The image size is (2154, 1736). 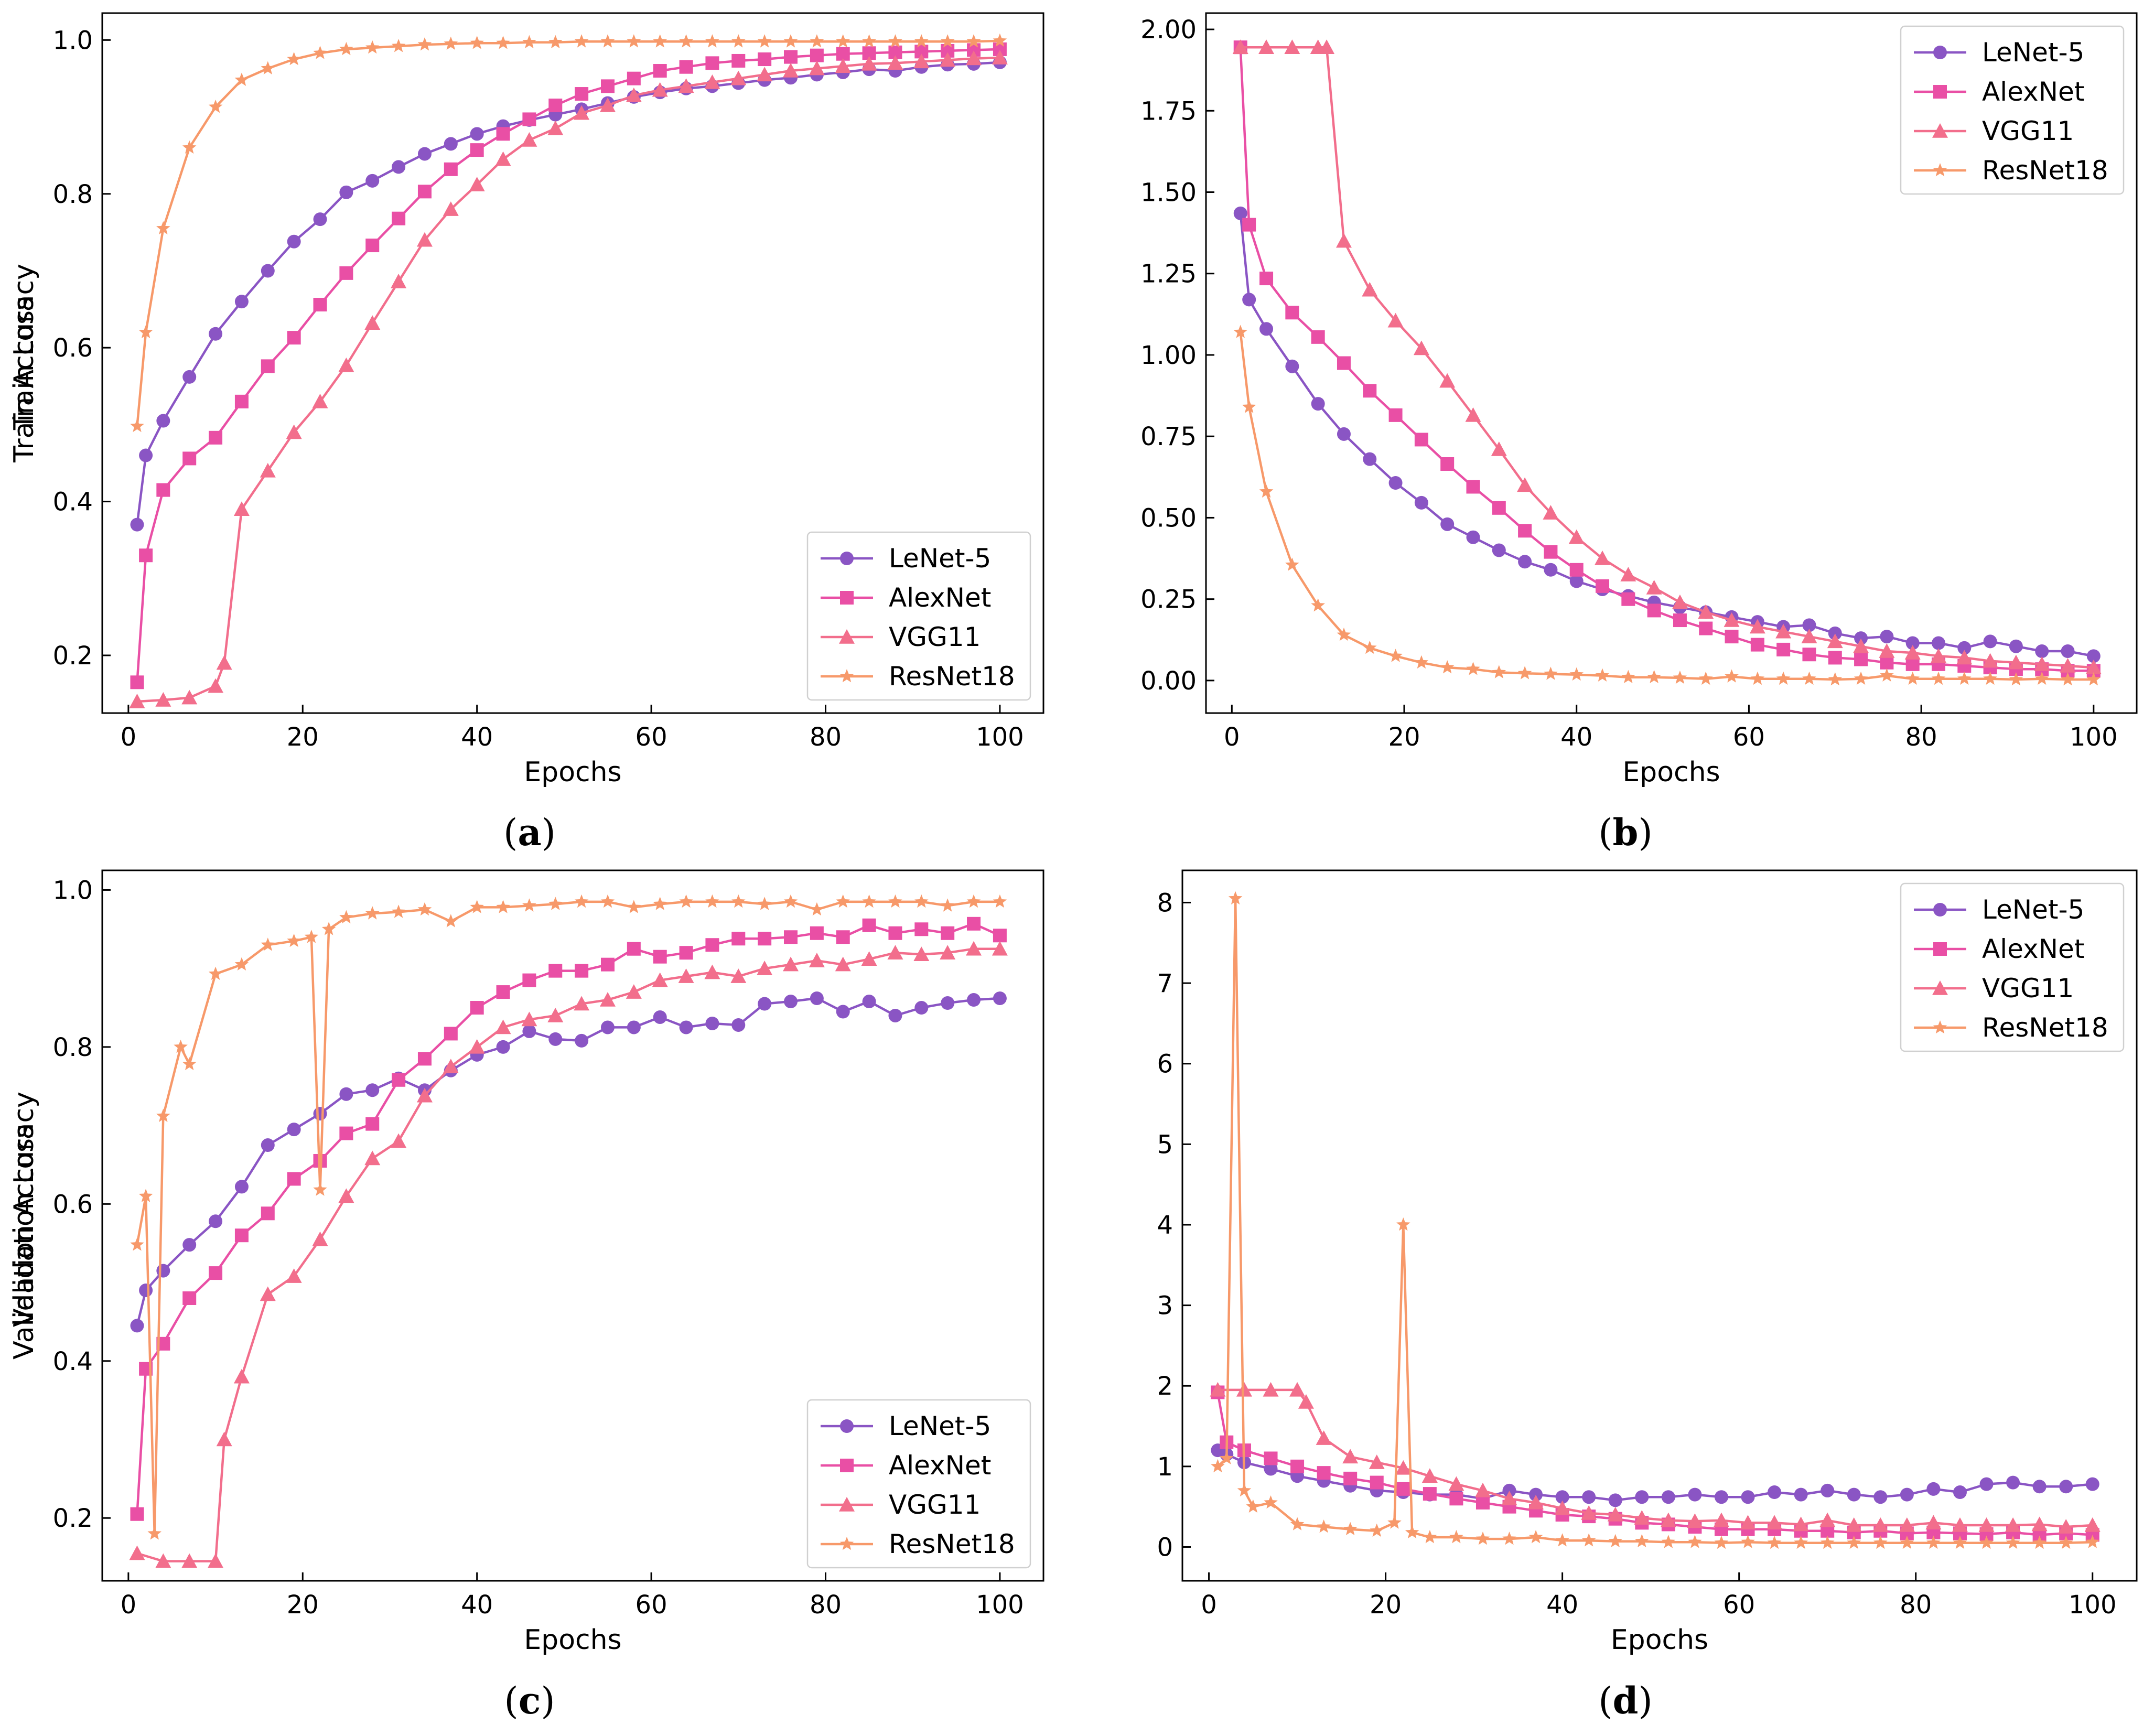 I want to click on y-tick-label: 1.00, so click(x=1168, y=356).